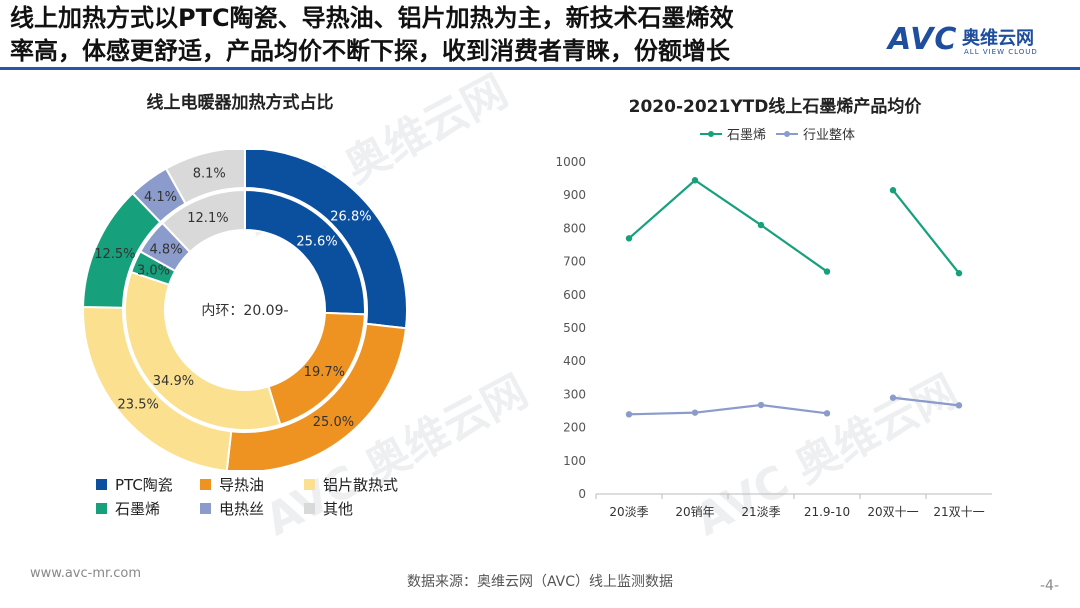 The image size is (1080, 608). What do you see at coordinates (338, 509) in the screenshot?
I see `legend-label: 其他` at bounding box center [338, 509].